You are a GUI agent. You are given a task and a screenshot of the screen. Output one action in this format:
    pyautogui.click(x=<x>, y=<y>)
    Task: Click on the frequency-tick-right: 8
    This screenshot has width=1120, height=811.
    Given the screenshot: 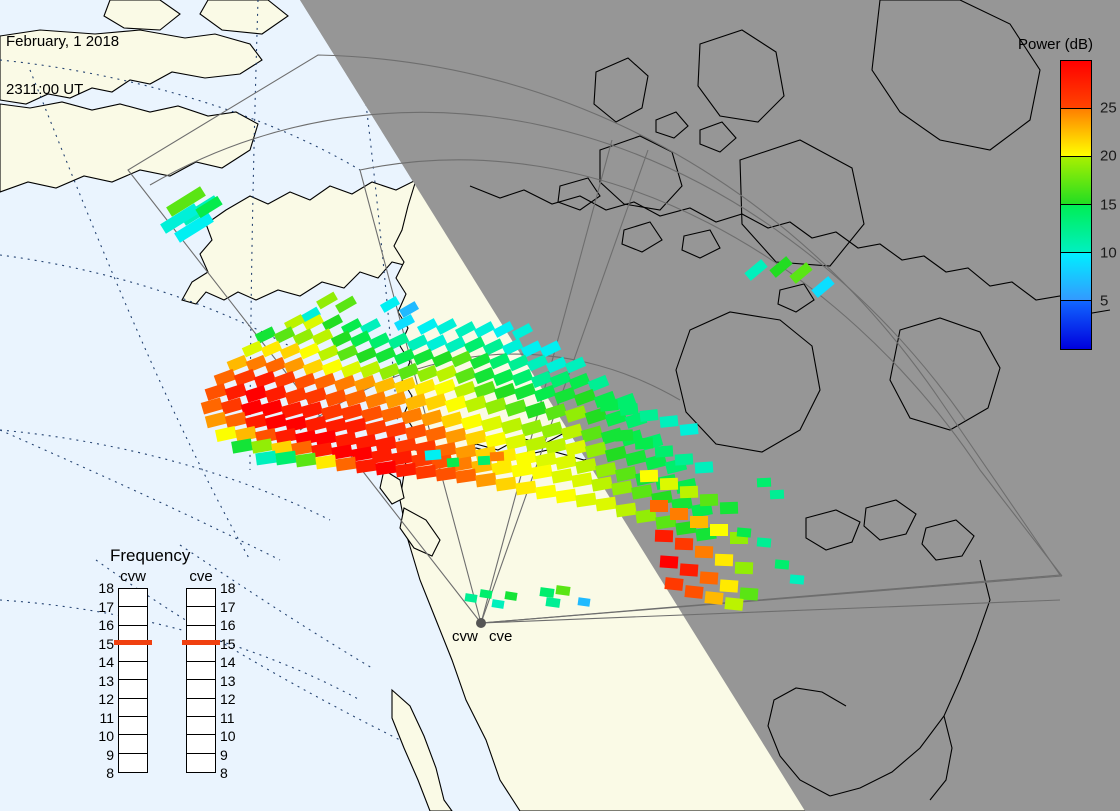 What is the action you would take?
    pyautogui.click(x=224, y=773)
    